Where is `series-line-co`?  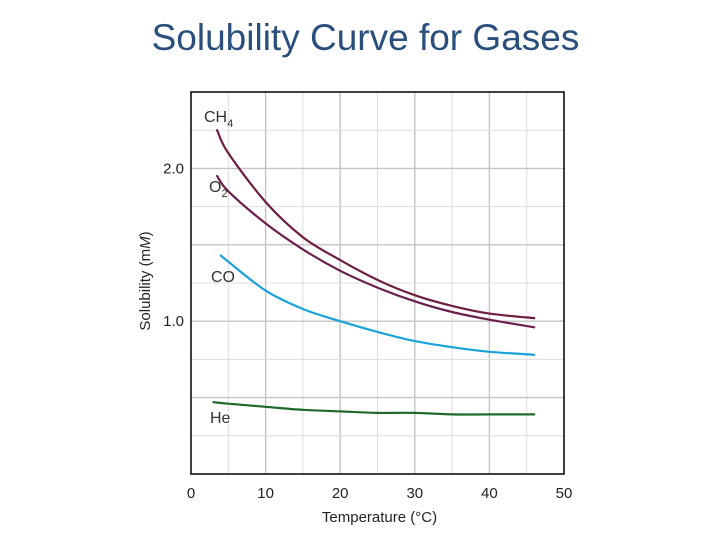
series-line-co is located at coordinates (377, 305).